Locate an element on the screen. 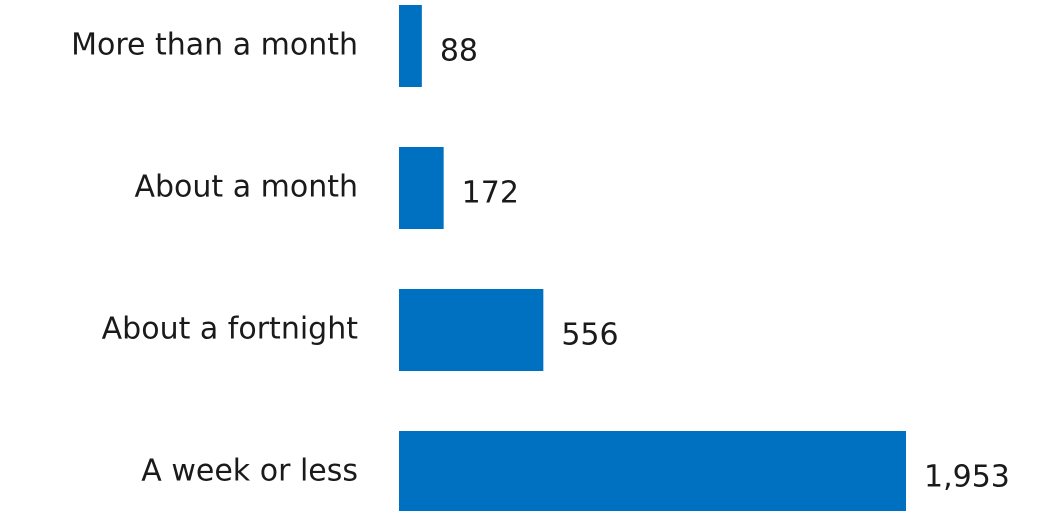 Image resolution: width=1046 pixels, height=511 pixels. value-label: 556 is located at coordinates (589, 335).